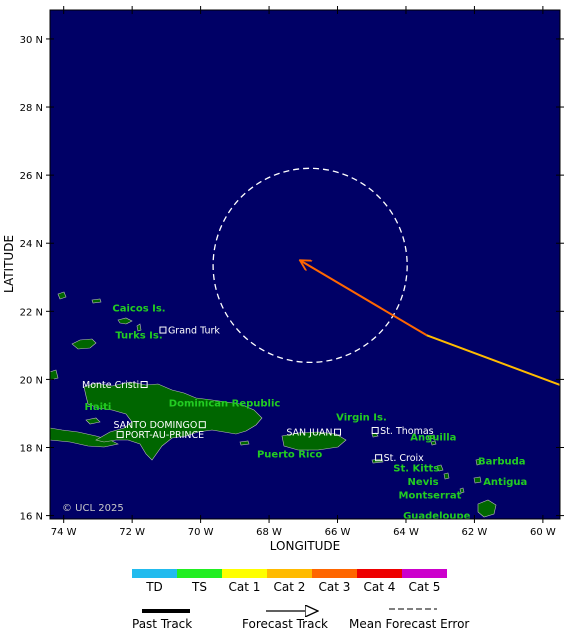 The image size is (580, 639). Describe the element at coordinates (446, 476) in the screenshot. I see `nevis-island` at that location.